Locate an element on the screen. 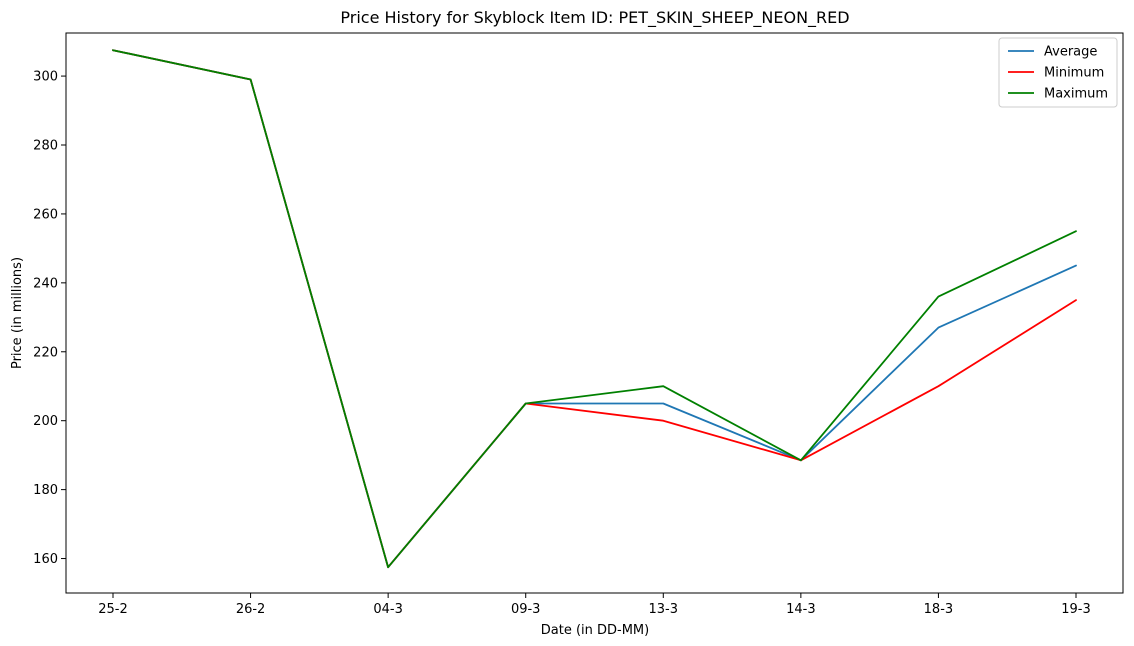 The width and height of the screenshot is (1134, 646). x-tick-label: 19-3 is located at coordinates (1076, 609).